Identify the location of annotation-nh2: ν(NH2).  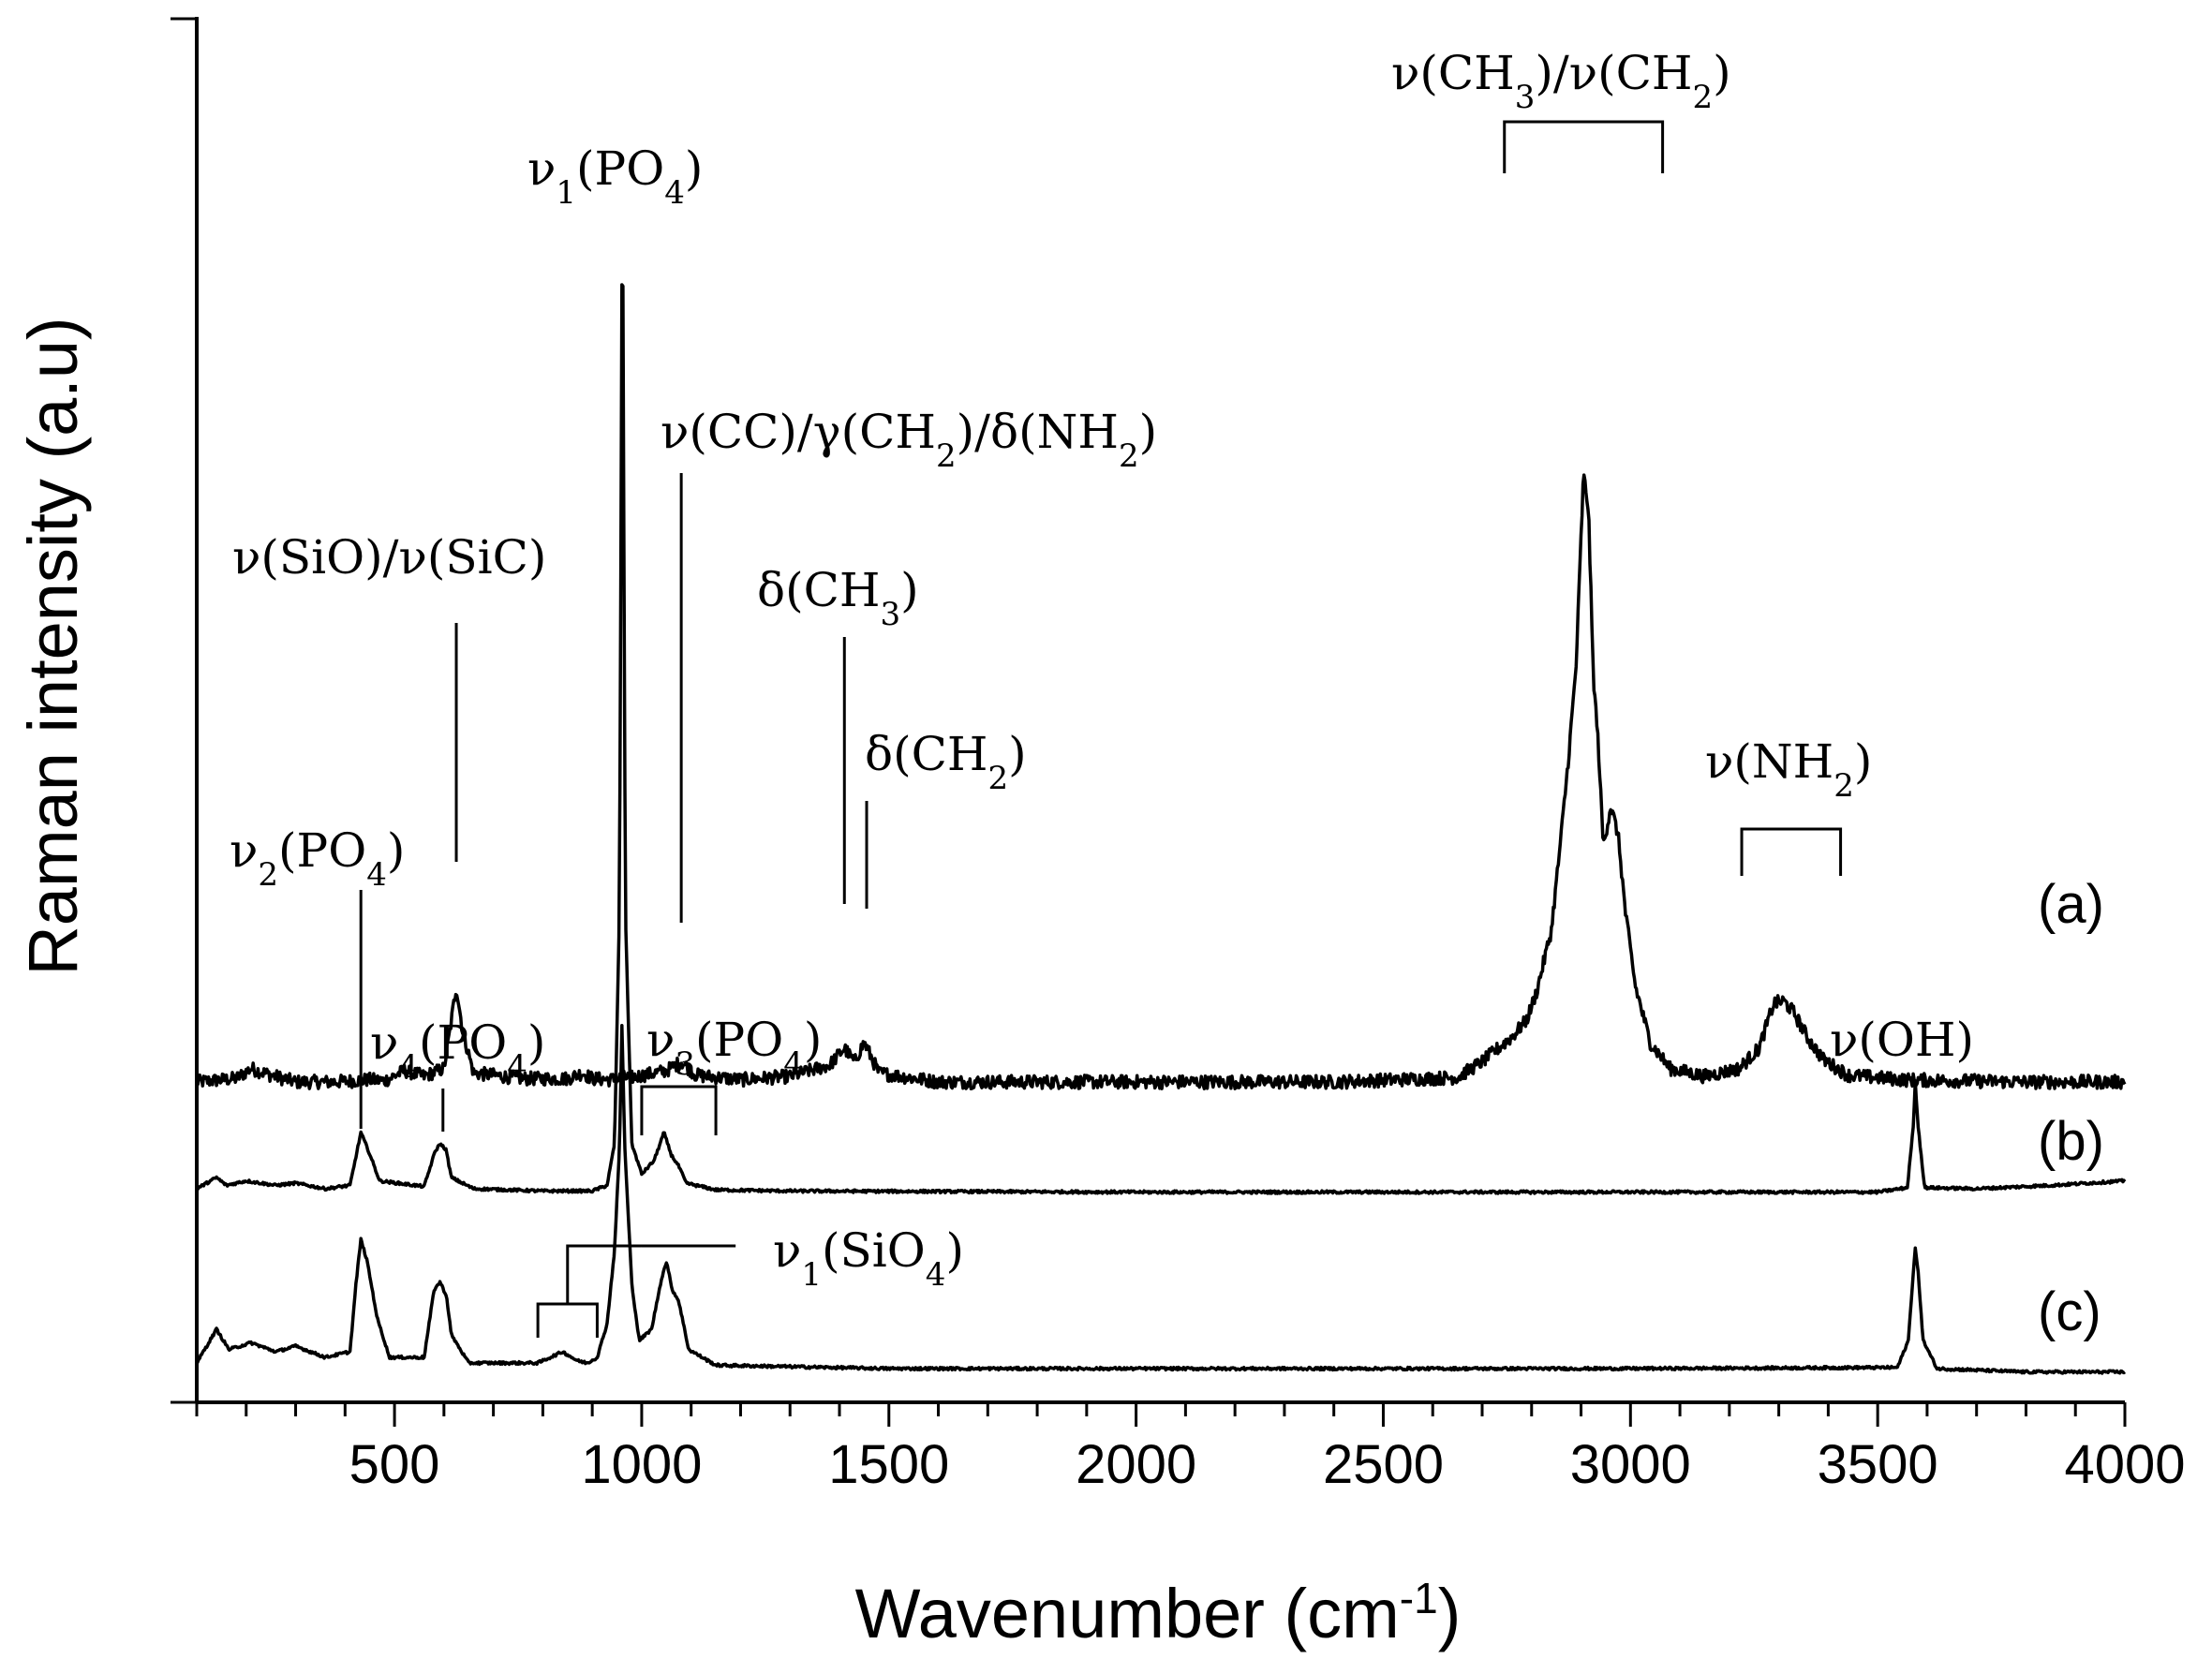
(1788, 770).